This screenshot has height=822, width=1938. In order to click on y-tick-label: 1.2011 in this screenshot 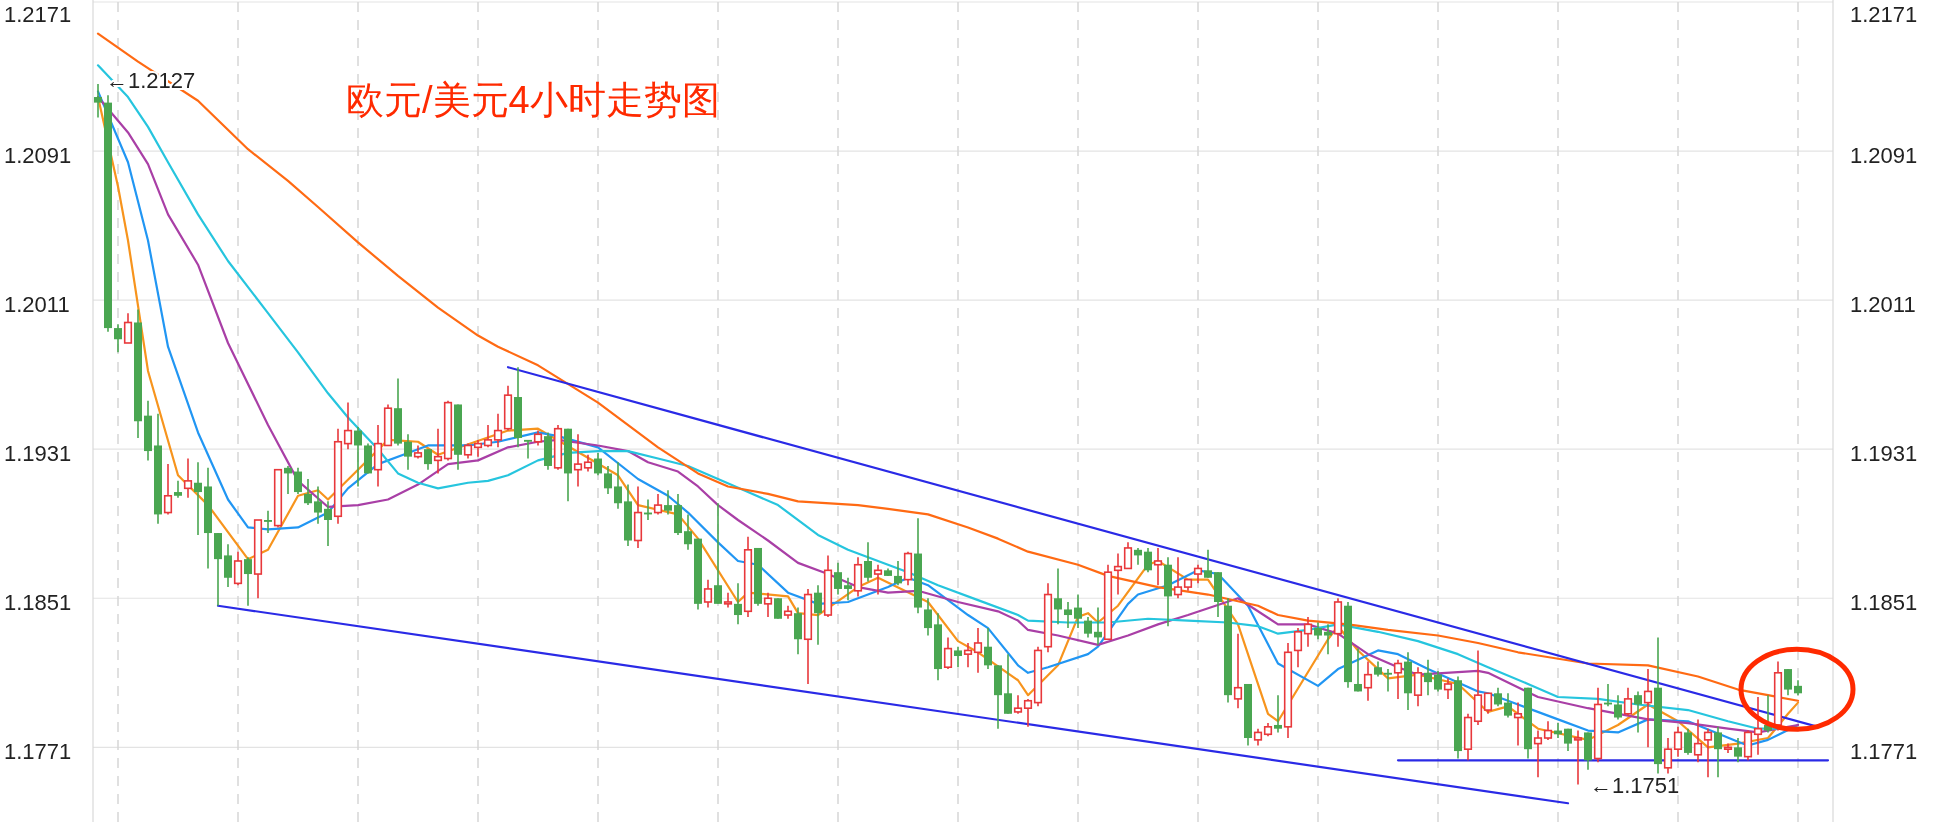, I will do `click(37, 304)`.